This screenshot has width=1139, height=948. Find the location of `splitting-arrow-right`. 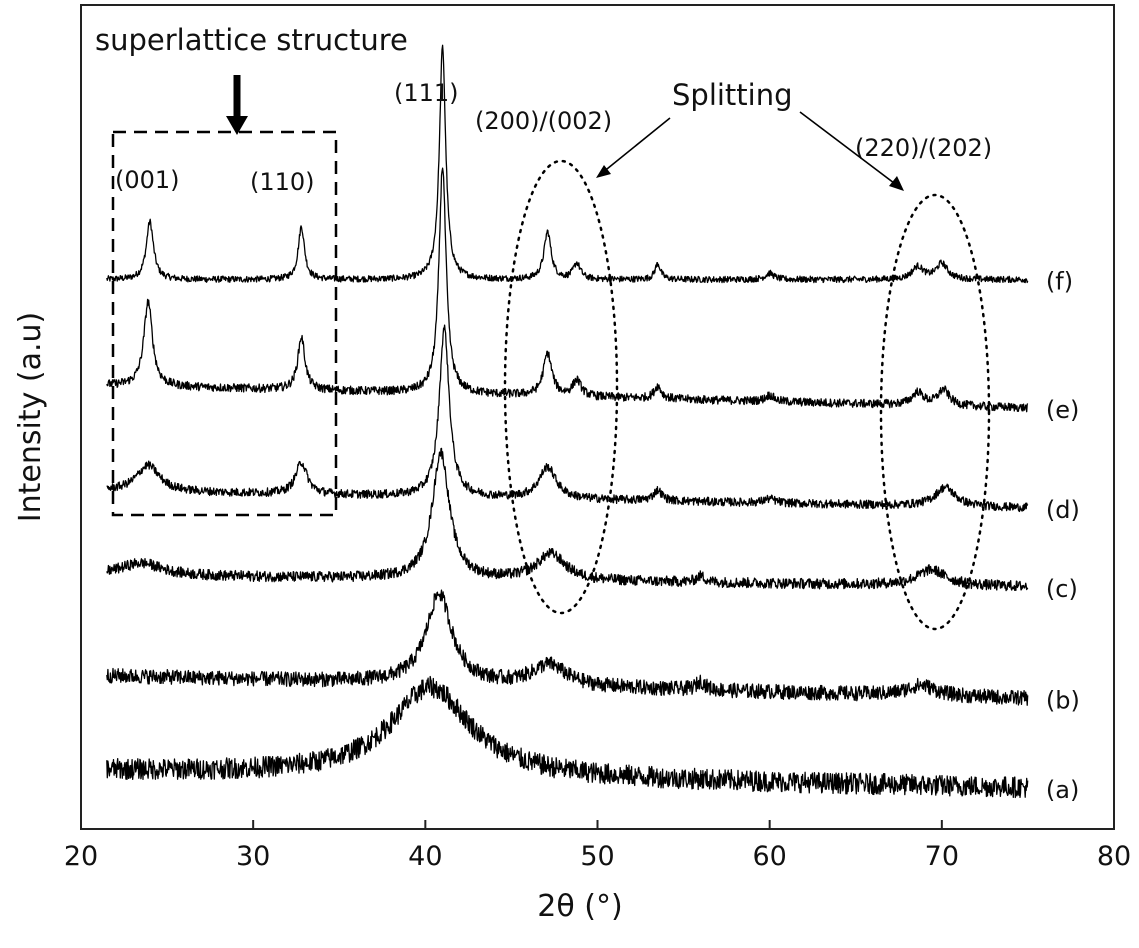

splitting-arrow-right is located at coordinates (851, 151).